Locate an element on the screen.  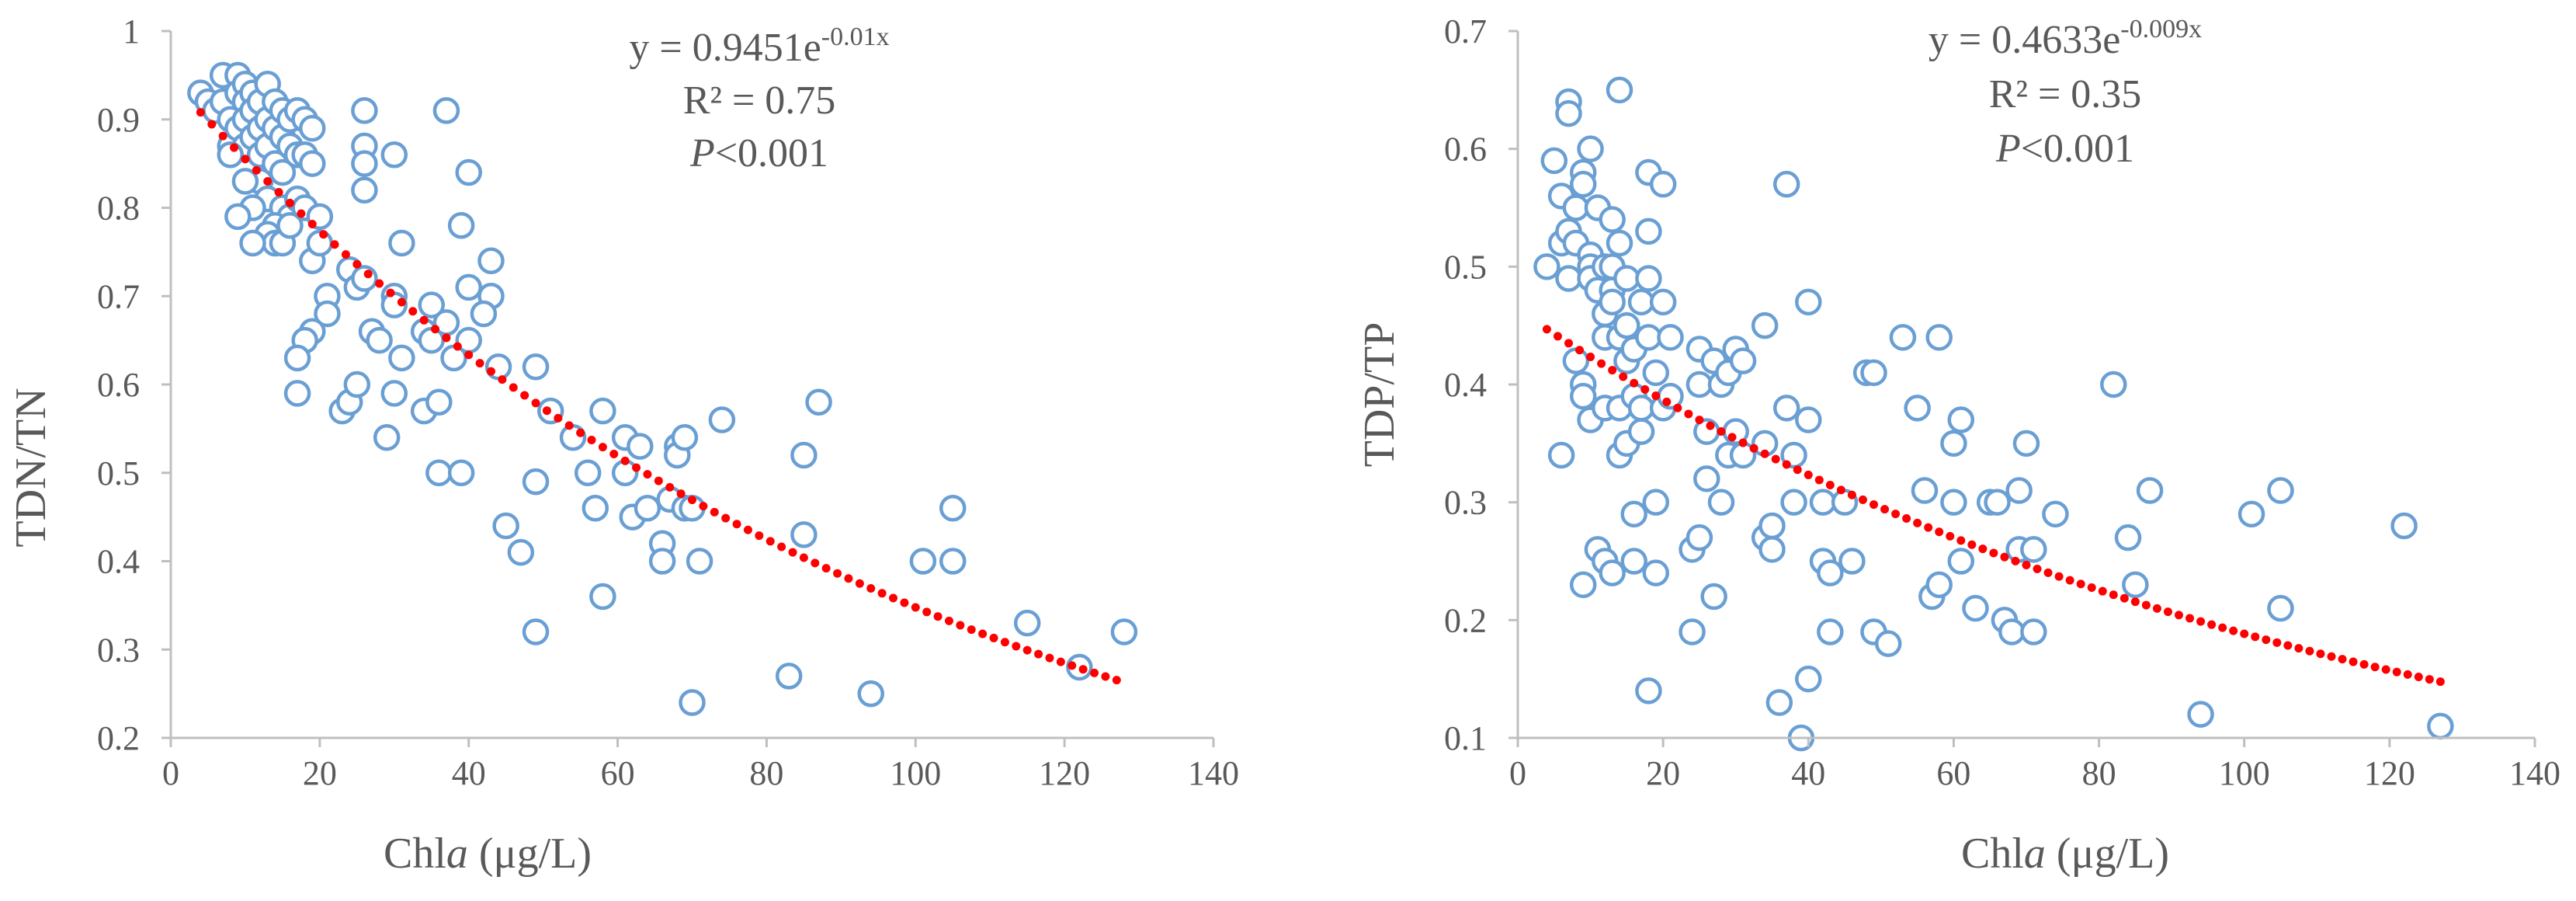
chart-tdp-tp-equation-base: y = 0.4633e is located at coordinates (2024, 40).